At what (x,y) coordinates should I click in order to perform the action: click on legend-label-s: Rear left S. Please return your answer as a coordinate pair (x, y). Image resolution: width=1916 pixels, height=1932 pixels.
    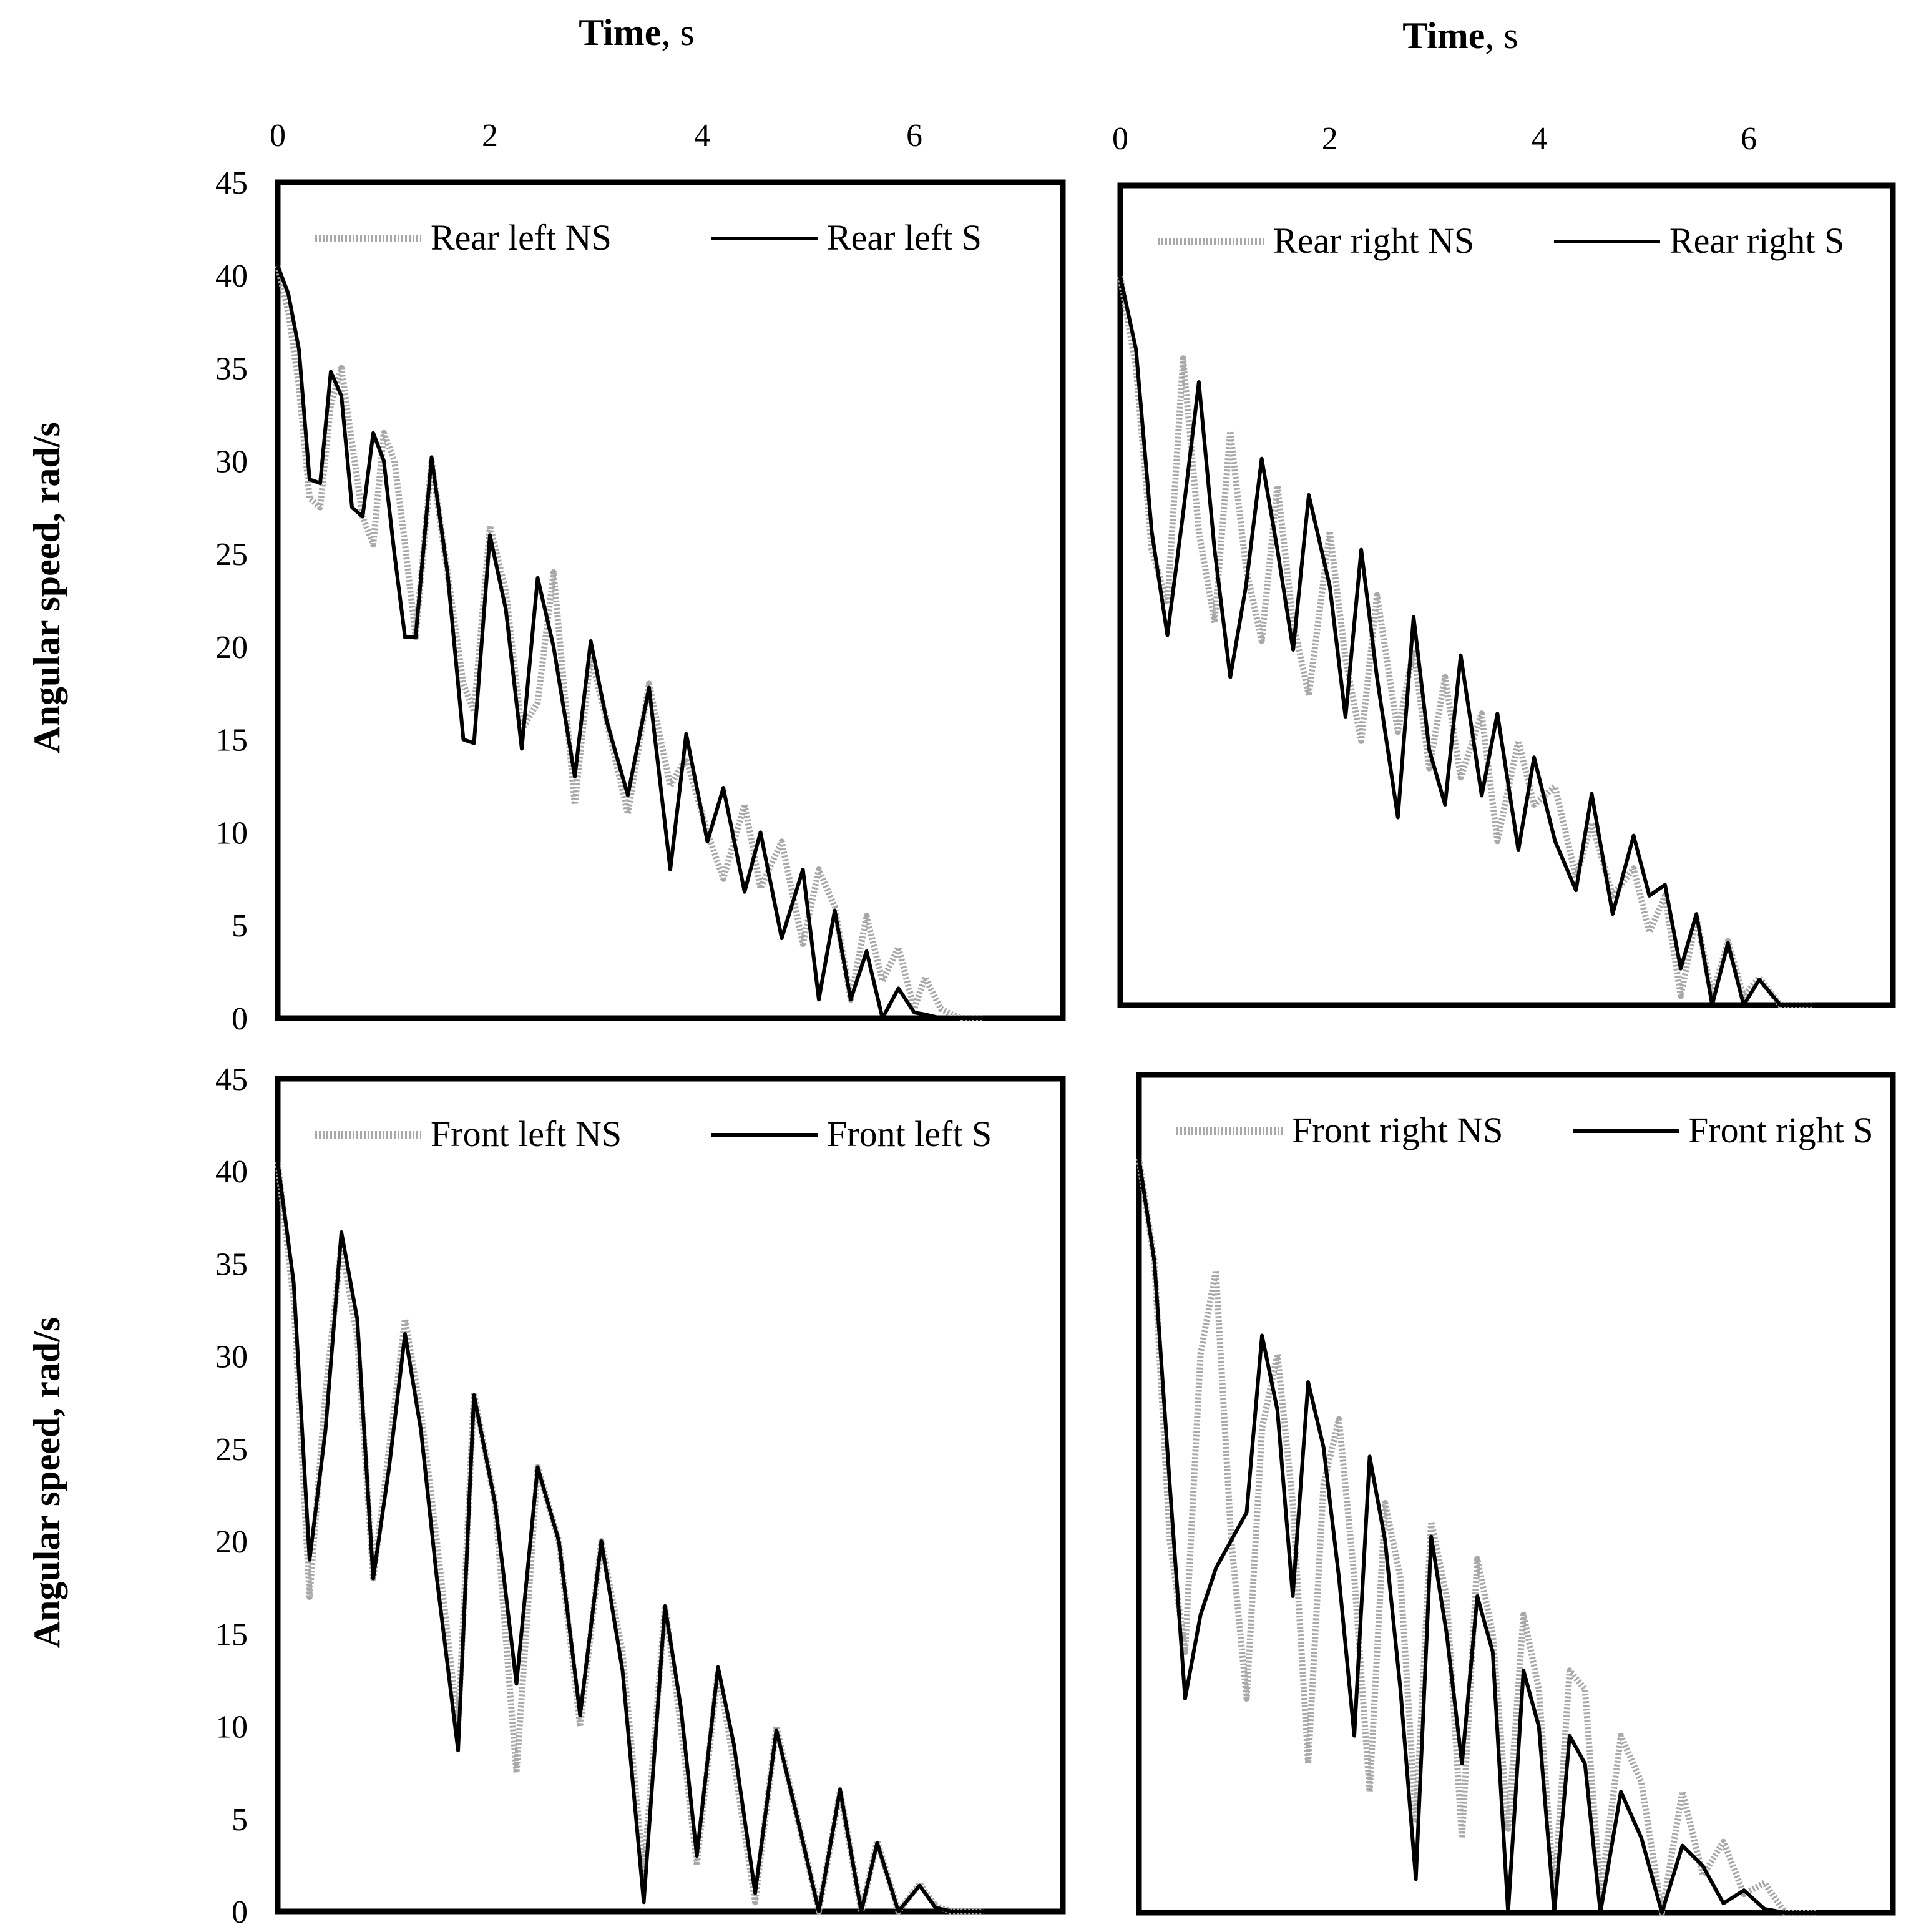
    Looking at the image, I should click on (904, 238).